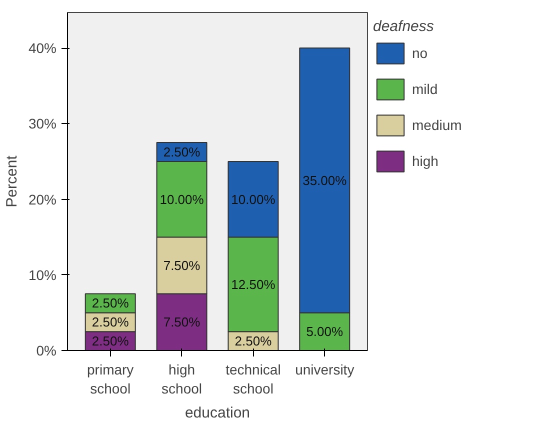 The width and height of the screenshot is (555, 432). What do you see at coordinates (42, 48) in the screenshot?
I see `y-tick-label: 40%` at bounding box center [42, 48].